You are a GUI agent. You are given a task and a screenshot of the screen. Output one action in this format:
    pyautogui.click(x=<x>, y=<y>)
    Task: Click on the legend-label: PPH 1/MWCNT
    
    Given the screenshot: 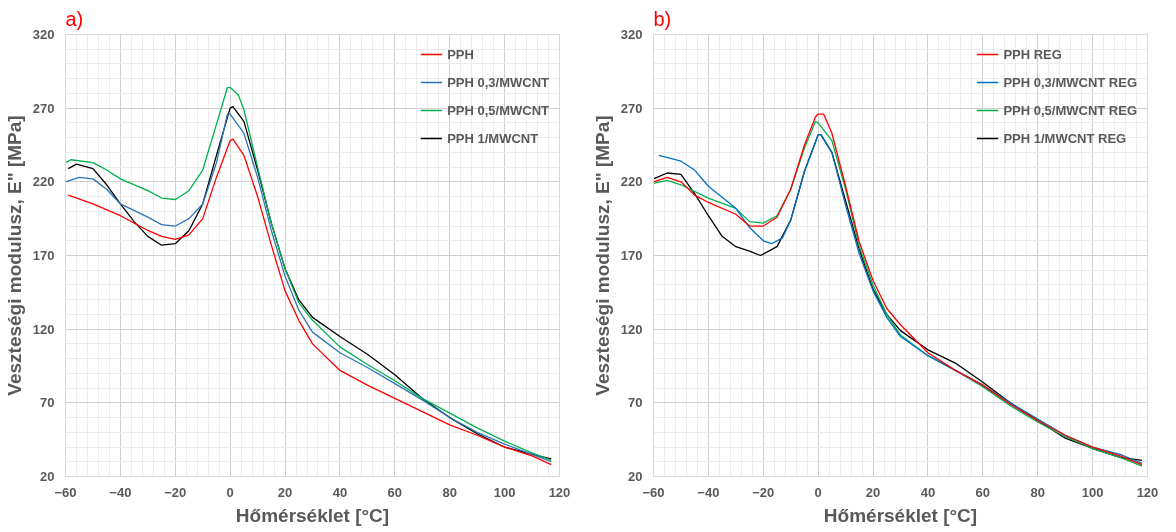 What is the action you would take?
    pyautogui.click(x=493, y=138)
    